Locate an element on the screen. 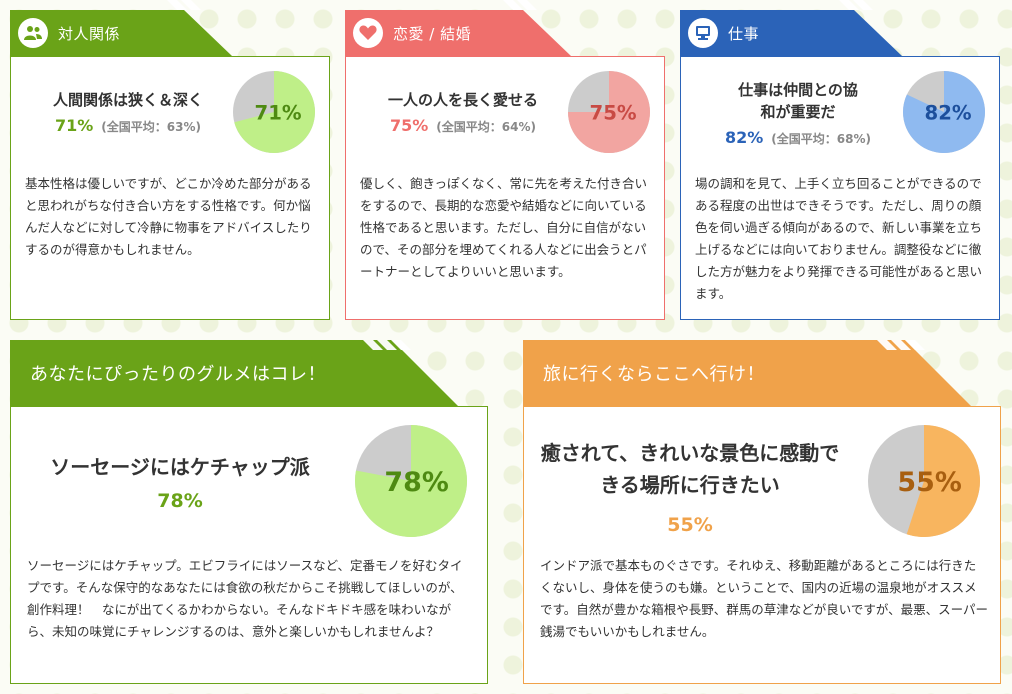 The image size is (1012, 694). card-percent: 78% is located at coordinates (180, 501).